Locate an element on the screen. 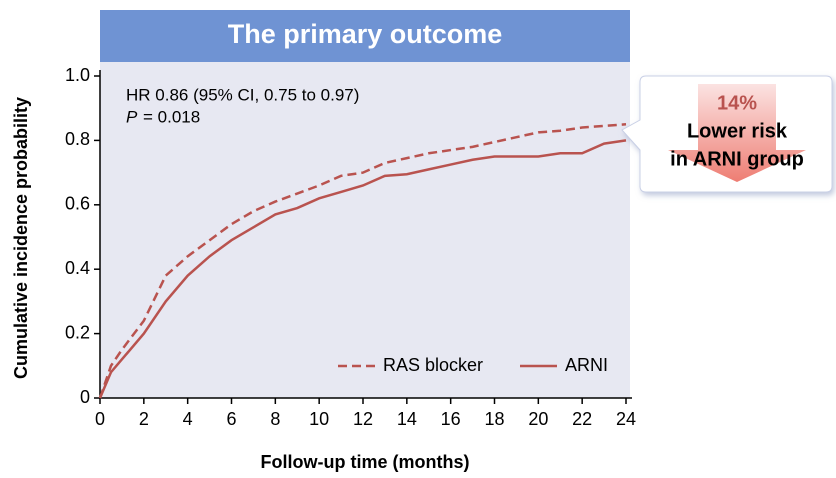  callout-percent: 14% is located at coordinates (737, 103).